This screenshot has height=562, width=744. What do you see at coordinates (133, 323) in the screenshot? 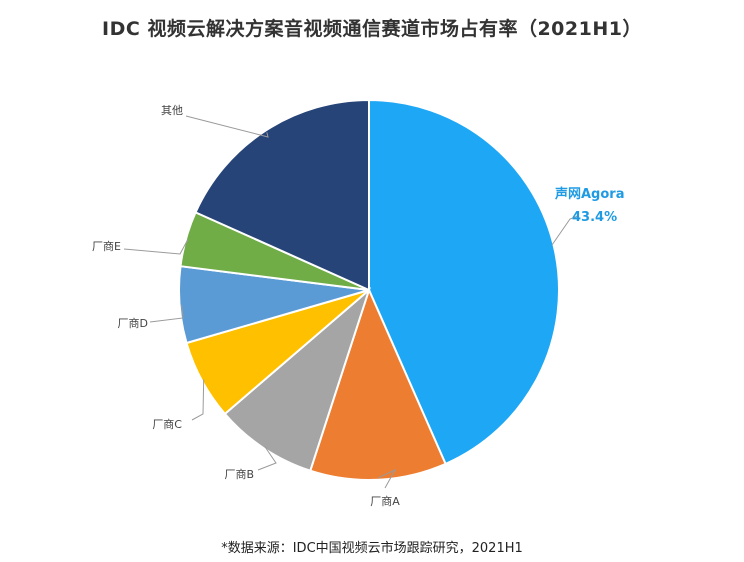
I see `slice-label: 厂商D` at bounding box center [133, 323].